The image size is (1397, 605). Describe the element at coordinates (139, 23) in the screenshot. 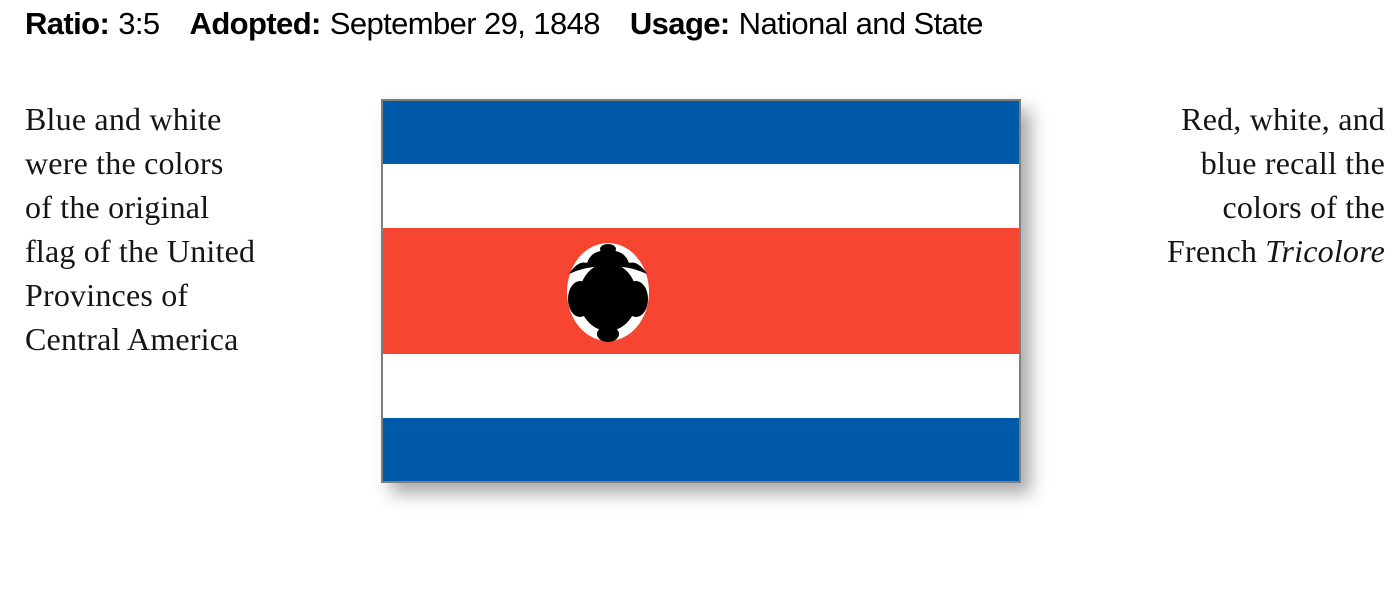

I see `ratio-value: 3:5` at that location.